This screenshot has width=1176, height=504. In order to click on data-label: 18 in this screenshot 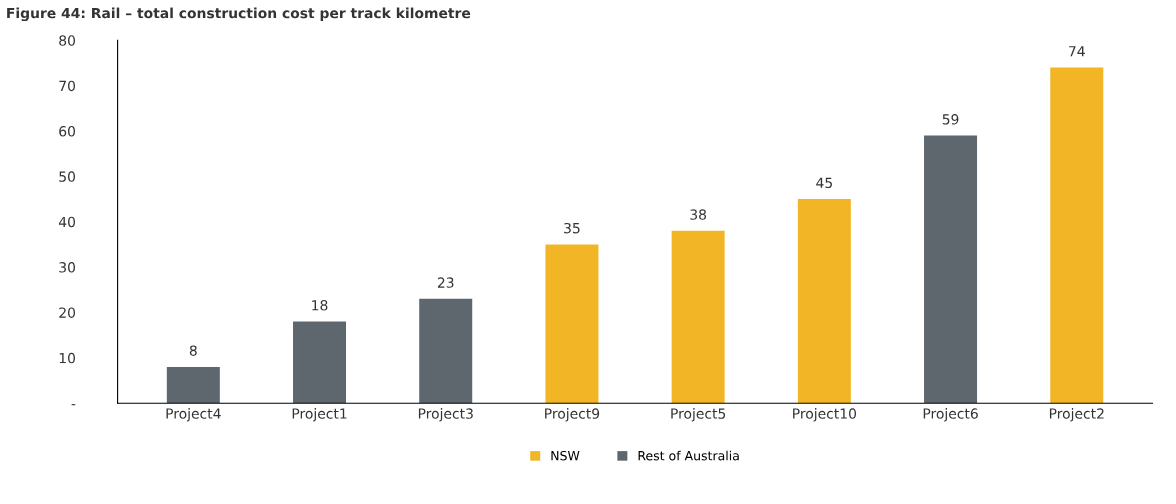, I will do `click(320, 305)`.